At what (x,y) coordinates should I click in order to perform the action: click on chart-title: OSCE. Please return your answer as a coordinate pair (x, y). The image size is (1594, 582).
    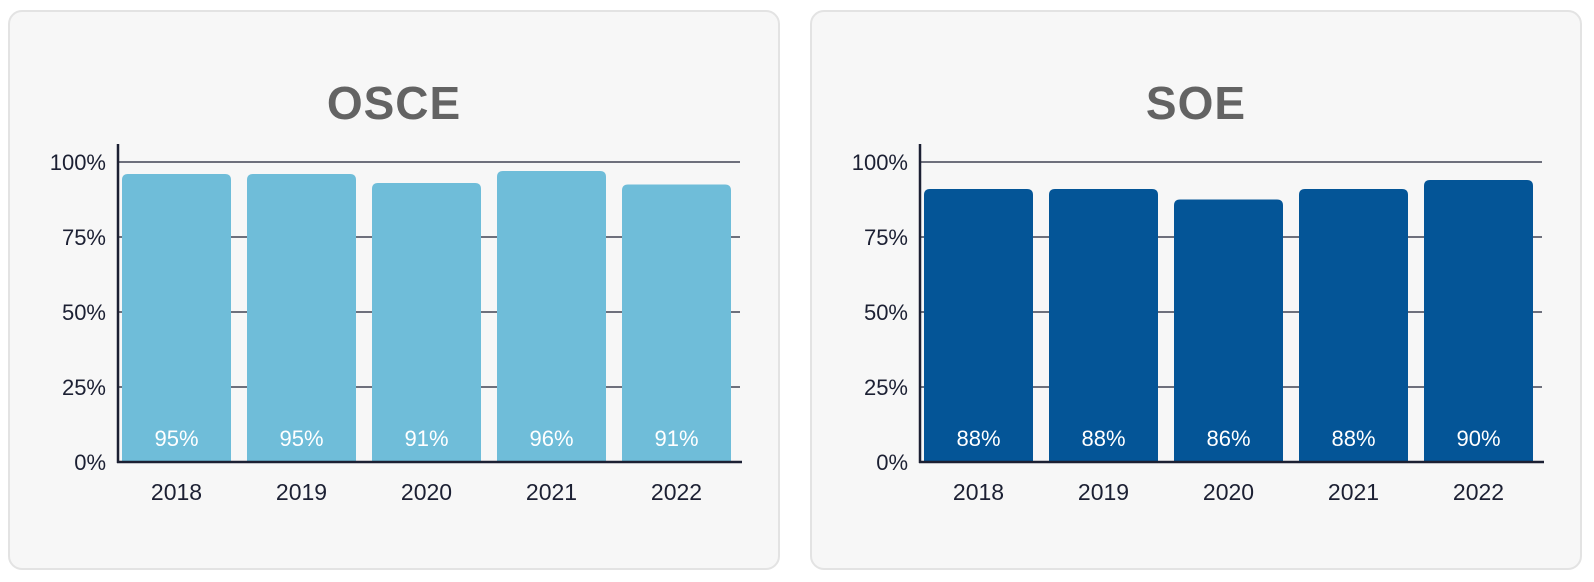
    Looking at the image, I should click on (394, 103).